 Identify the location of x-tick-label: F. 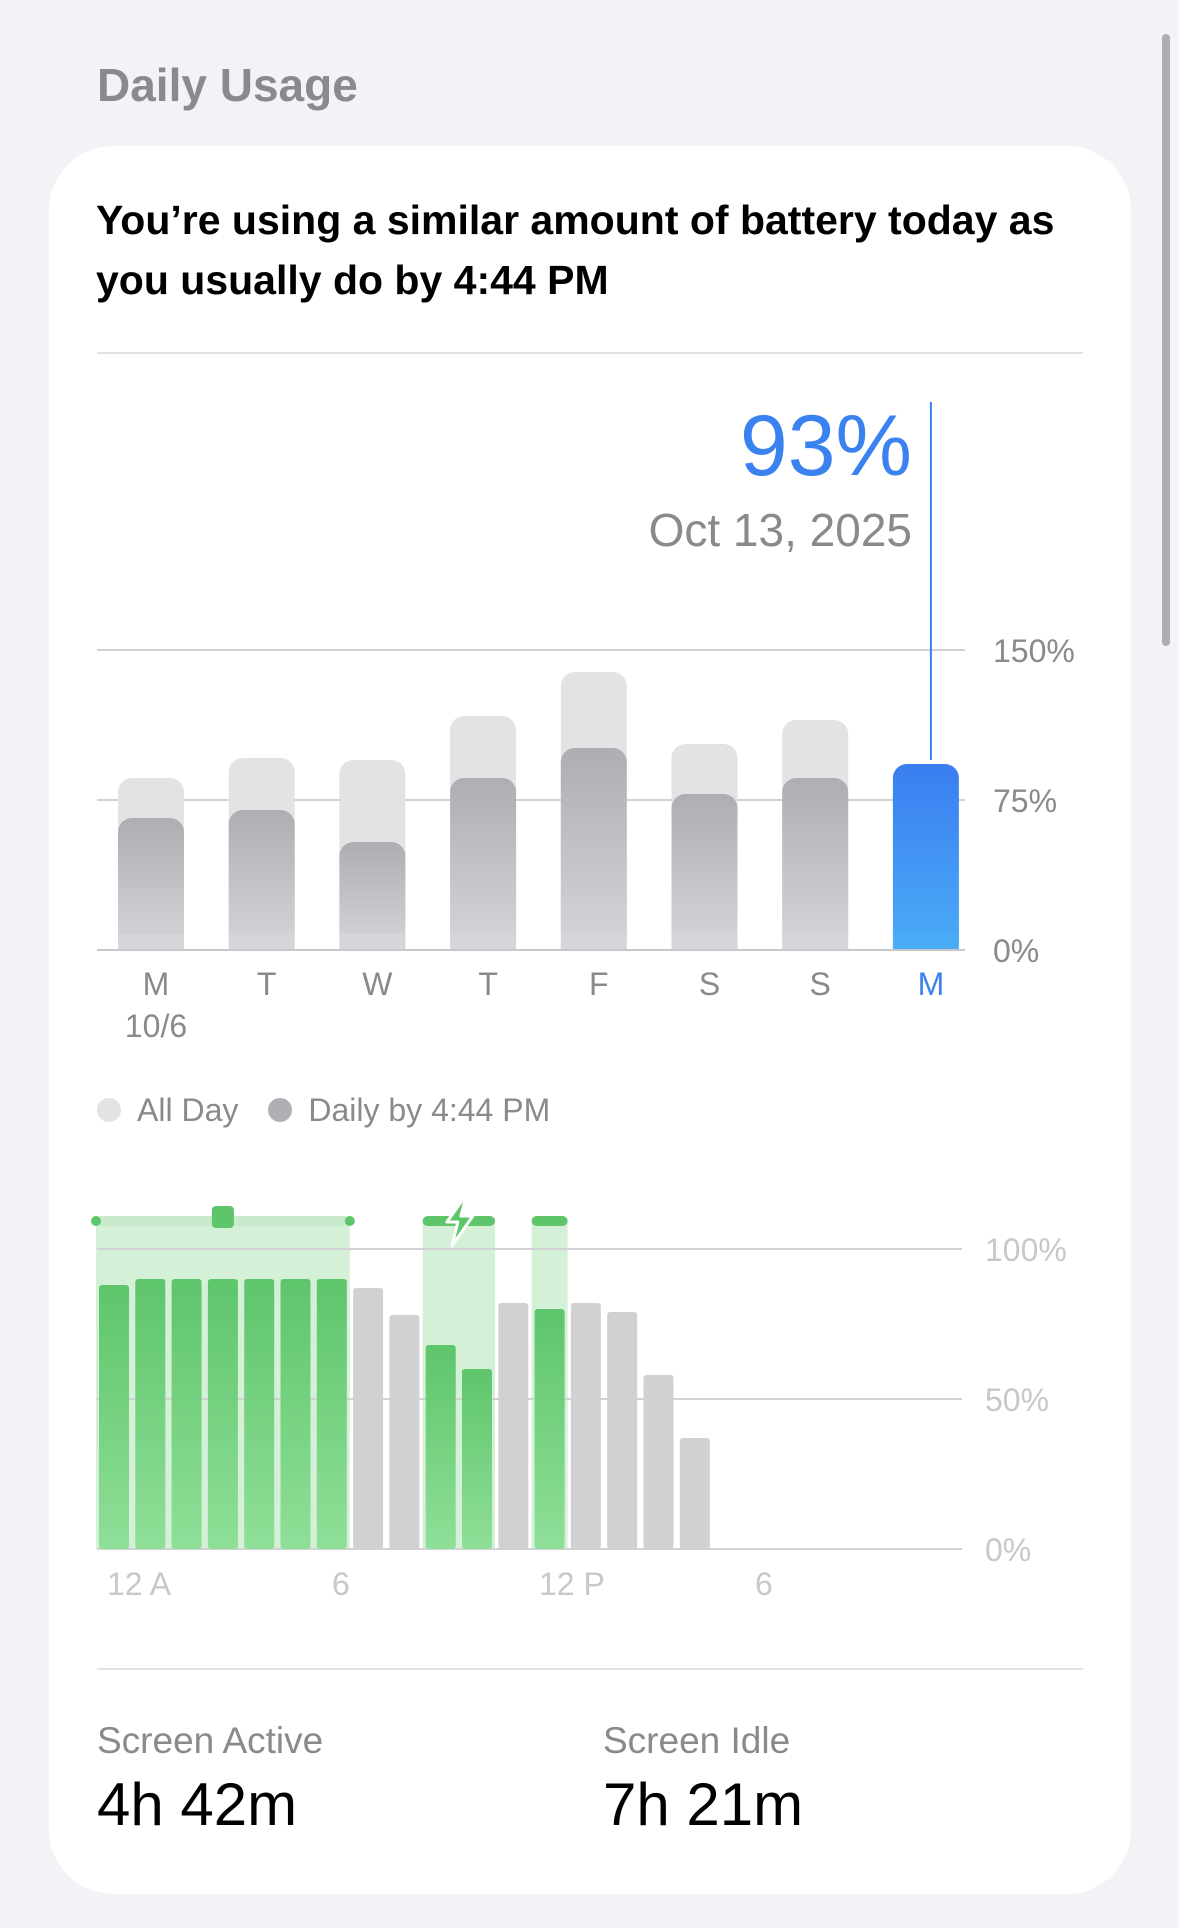
(599, 984).